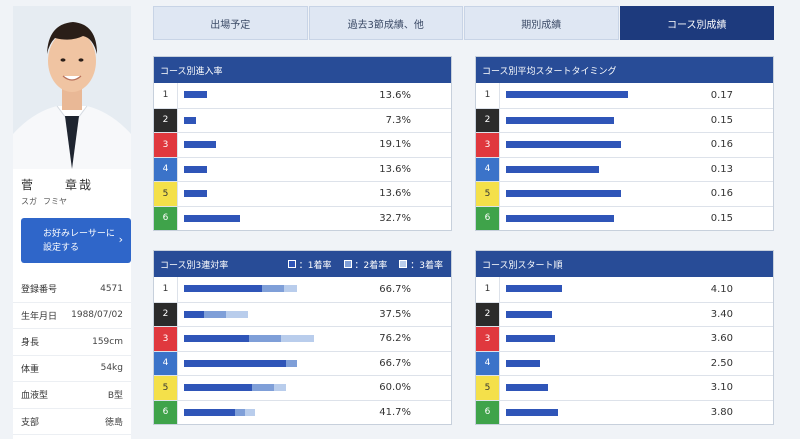 The width and height of the screenshot is (800, 439). I want to click on stats-tabs: 出場予定 過去3節成績、他 期別成績 コース別成績, so click(464, 23).